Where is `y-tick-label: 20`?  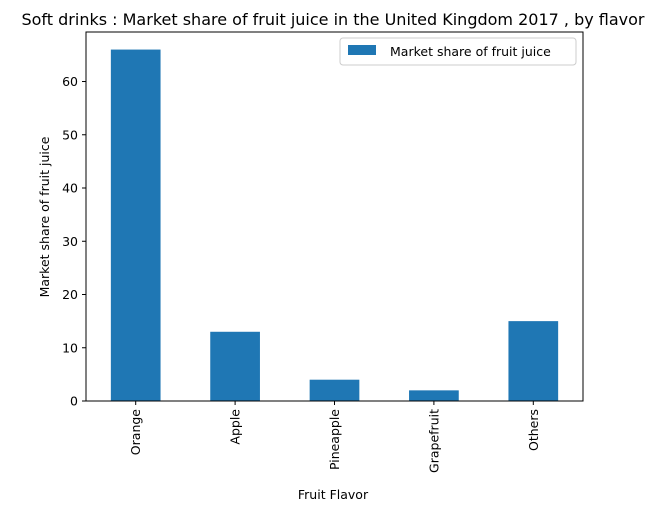
y-tick-label: 20 is located at coordinates (70, 294).